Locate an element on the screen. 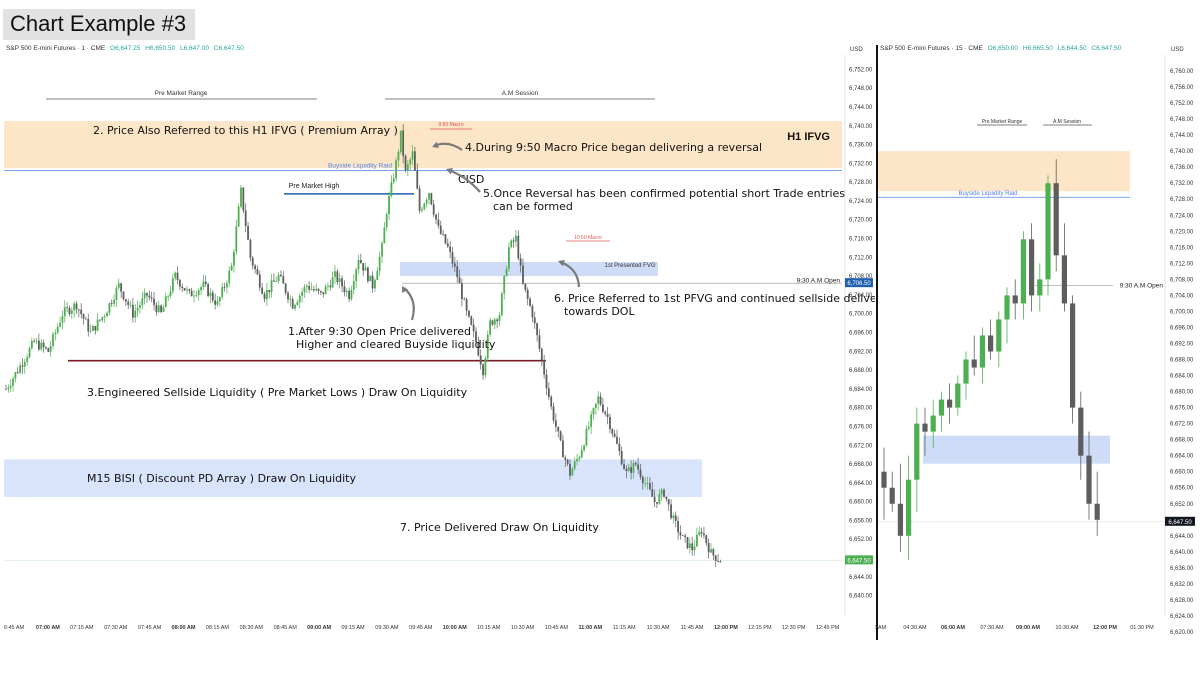 The width and height of the screenshot is (1200, 675). left-y-tick: 6,692.00 is located at coordinates (861, 352).